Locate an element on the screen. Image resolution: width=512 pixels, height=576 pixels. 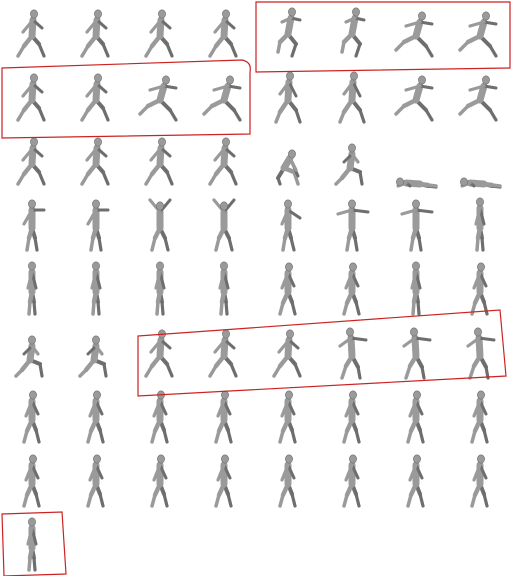
highlight-box-group-row1-right is located at coordinates (383, 37).